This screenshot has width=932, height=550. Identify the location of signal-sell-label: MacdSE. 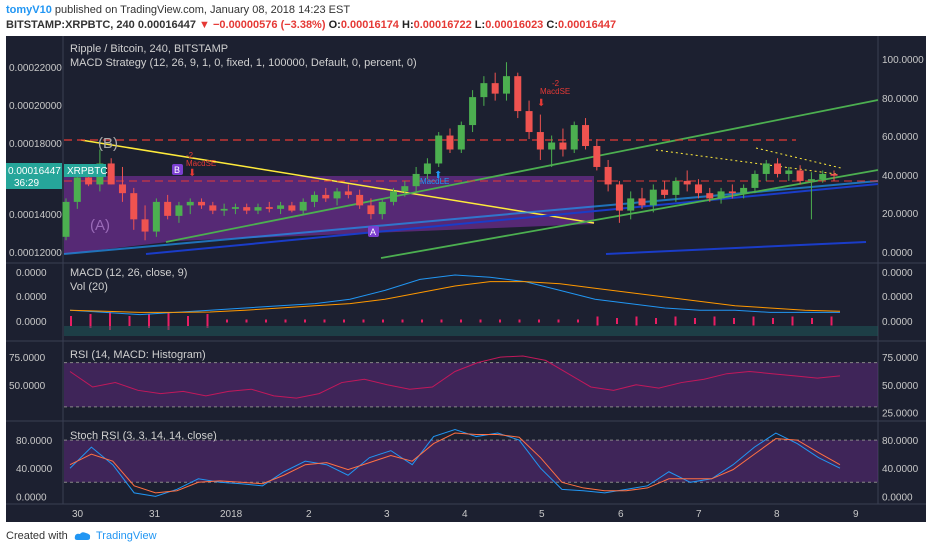
(555, 91).